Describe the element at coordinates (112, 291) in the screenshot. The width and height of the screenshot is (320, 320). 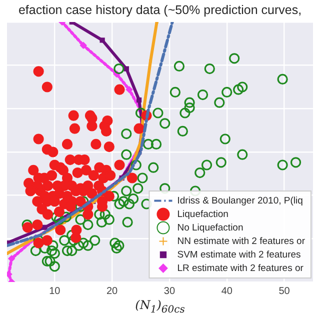
I see `x-tick-label: 20` at that location.